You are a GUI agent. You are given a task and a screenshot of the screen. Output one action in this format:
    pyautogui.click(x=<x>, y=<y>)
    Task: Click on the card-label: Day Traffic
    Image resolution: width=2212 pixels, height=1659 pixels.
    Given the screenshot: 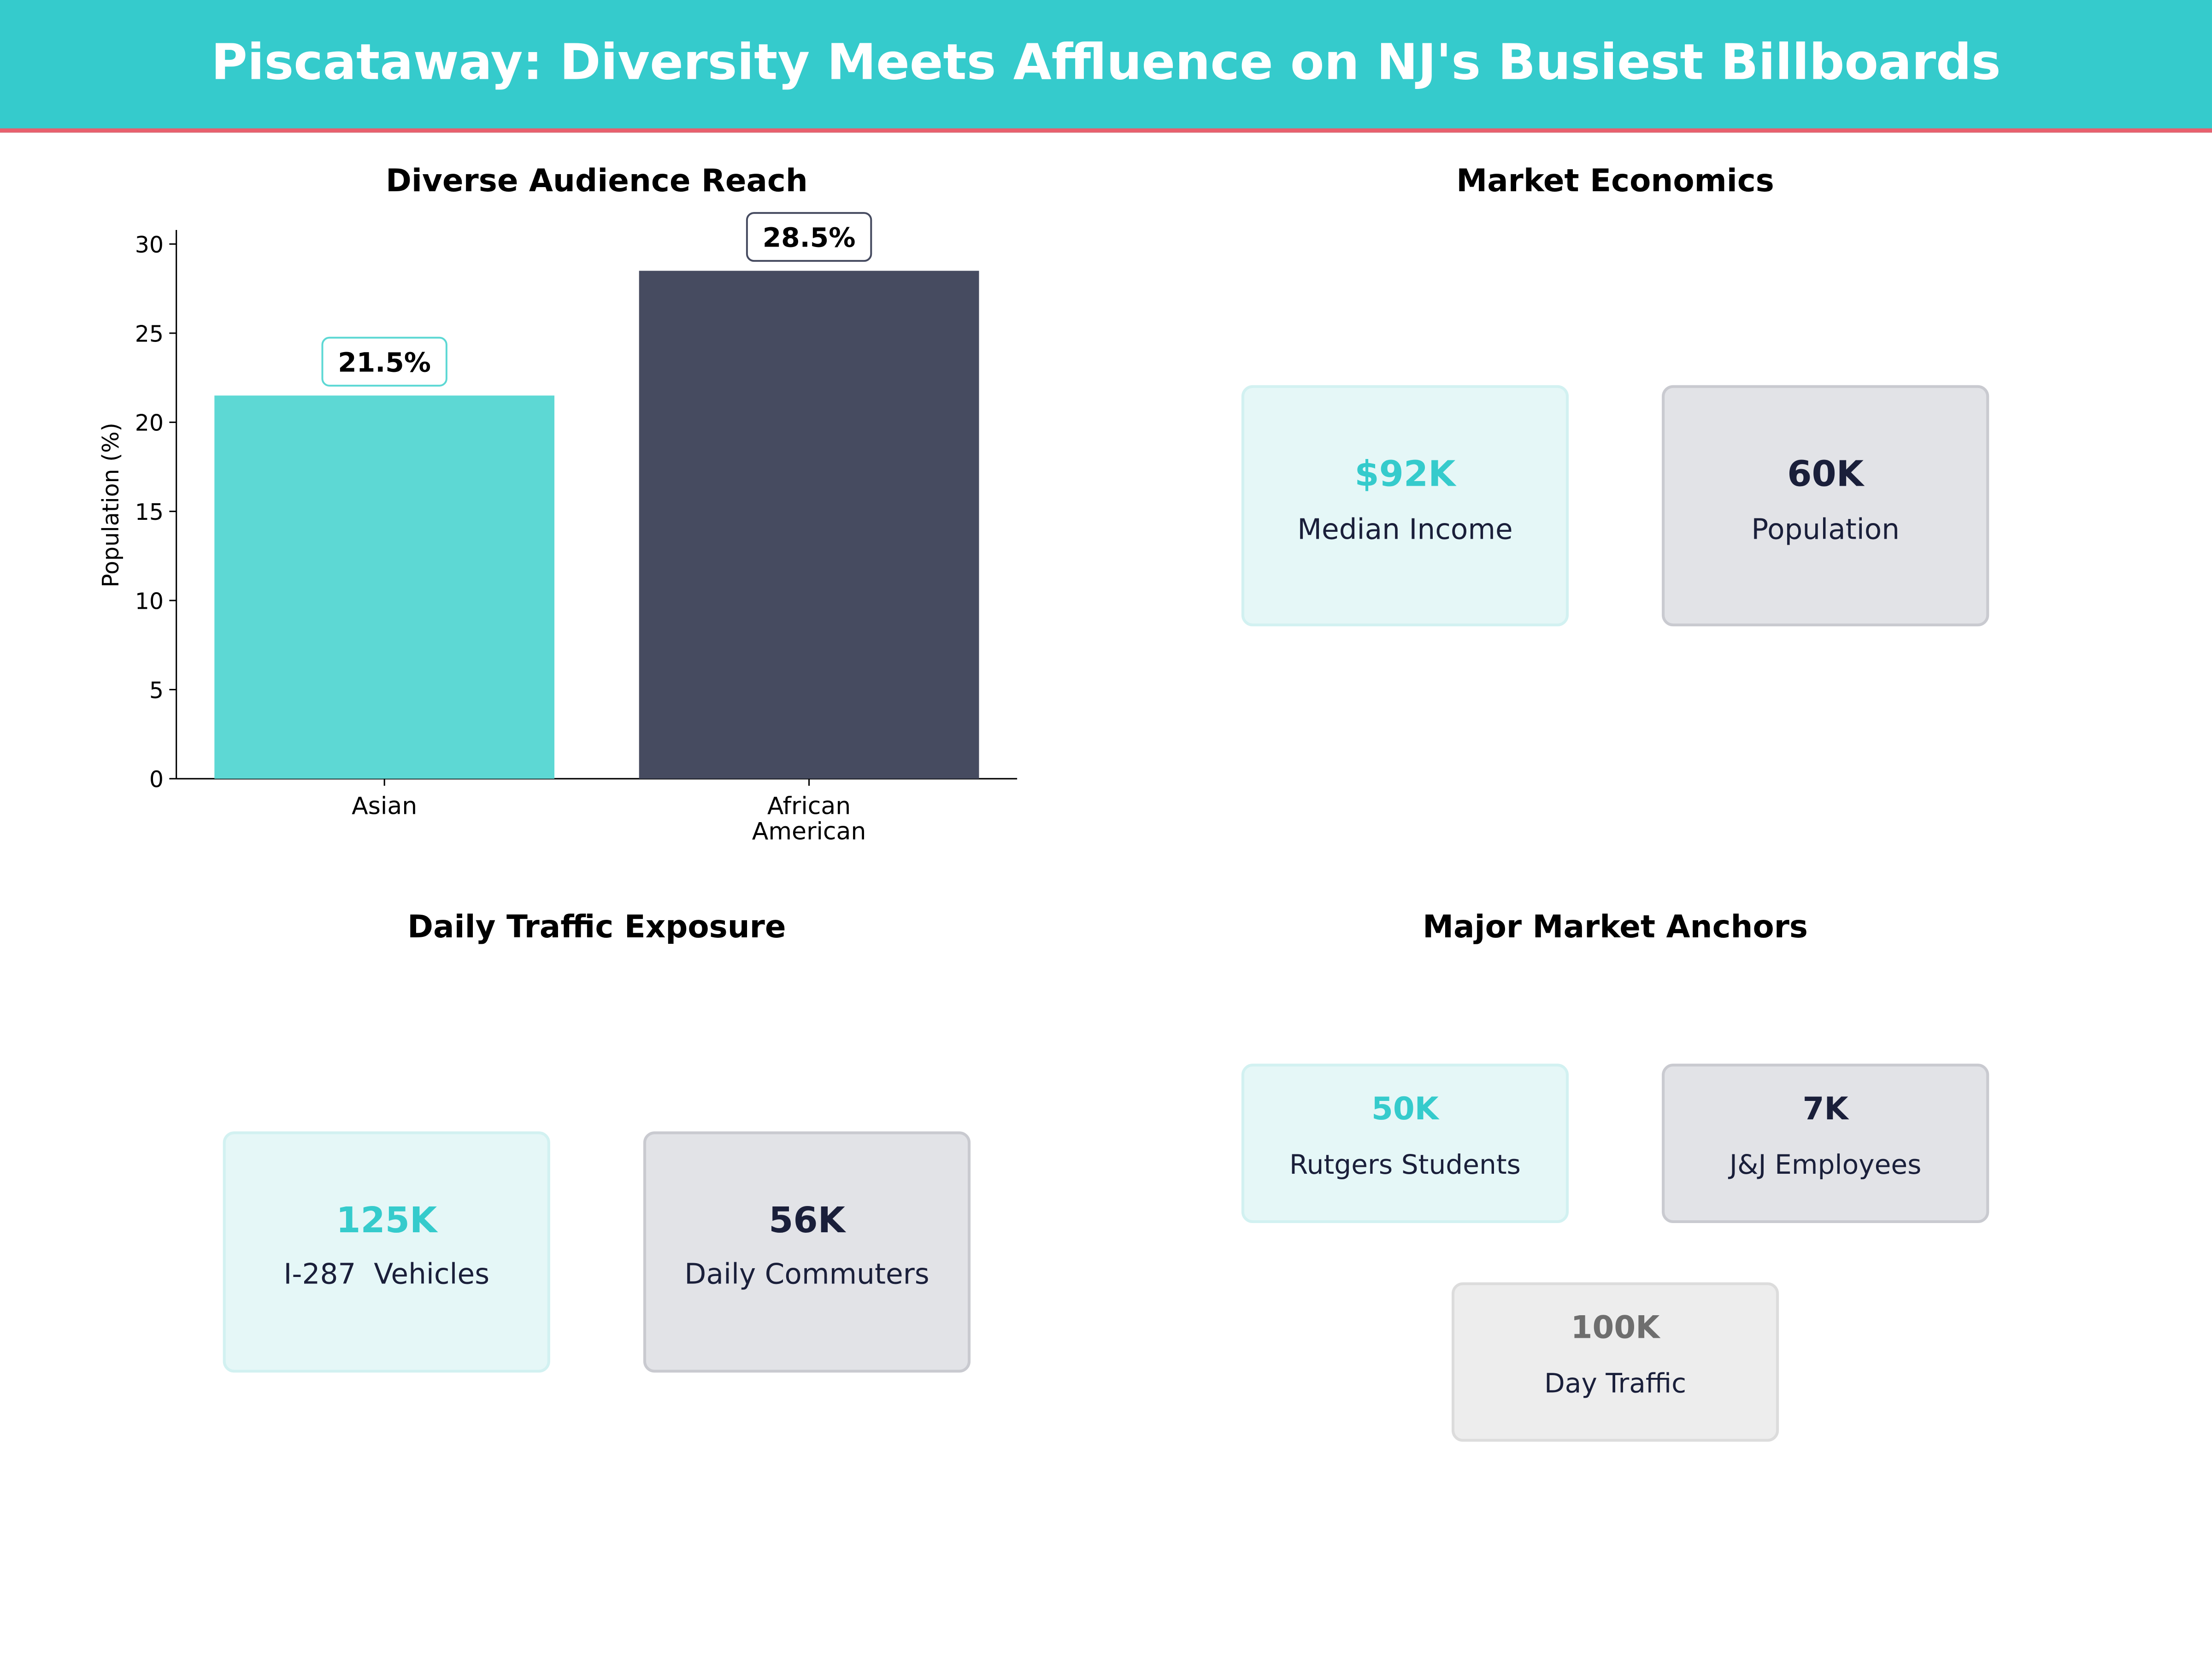 What is the action you would take?
    pyautogui.click(x=1615, y=1384)
    